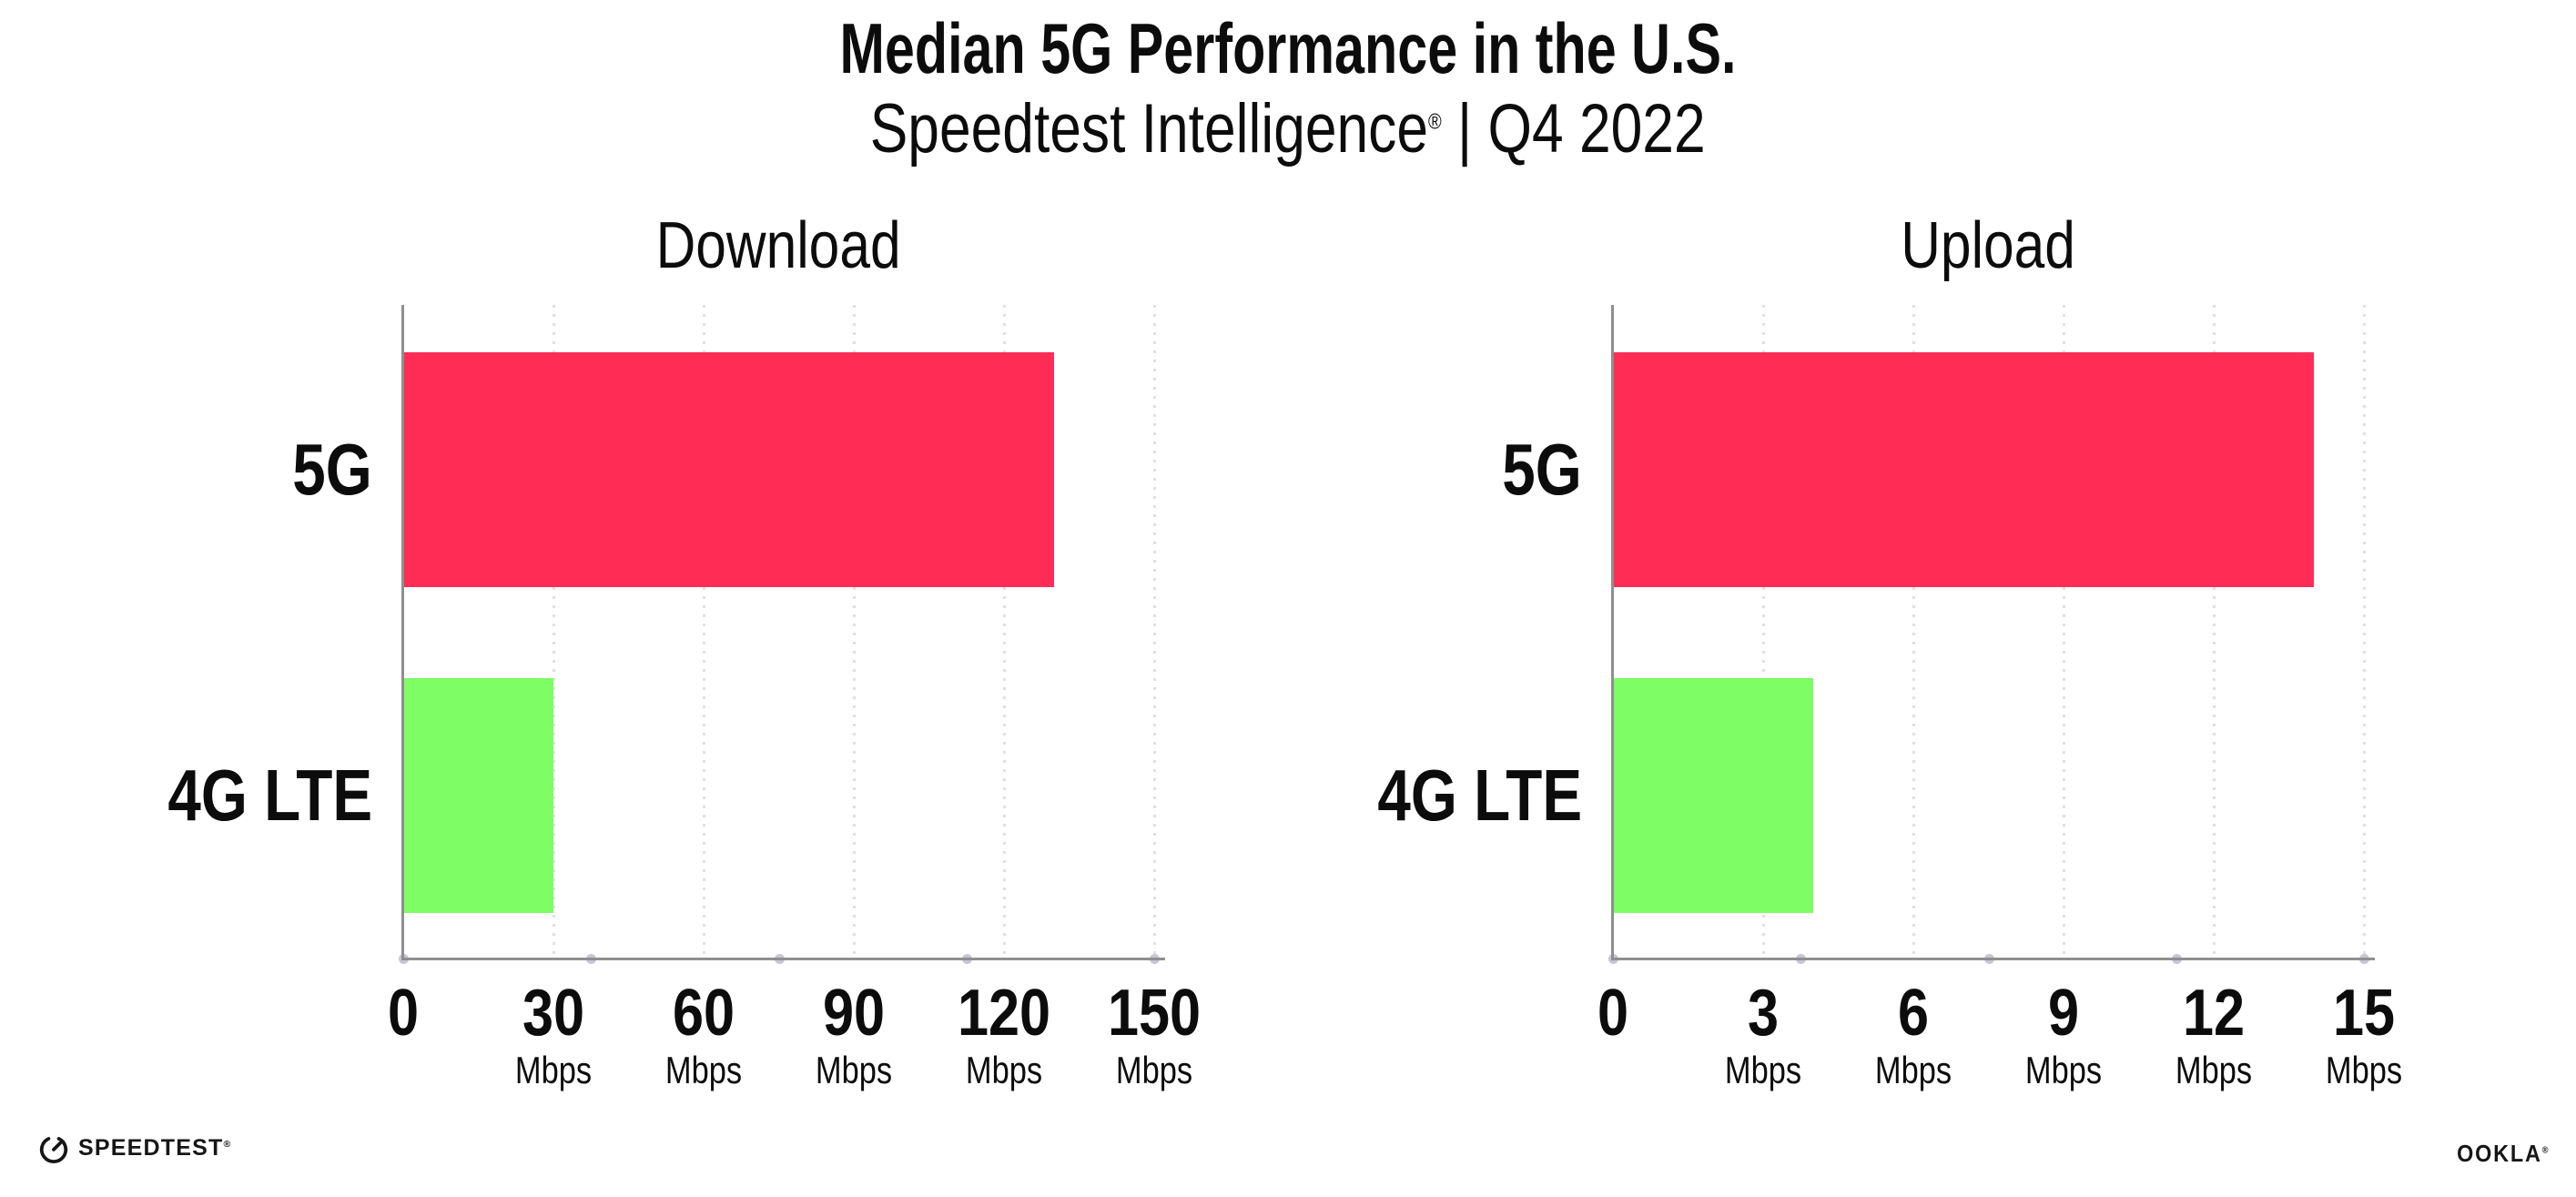 The width and height of the screenshot is (2576, 1197). What do you see at coordinates (1763, 1014) in the screenshot?
I see `tick-label-3: 3` at bounding box center [1763, 1014].